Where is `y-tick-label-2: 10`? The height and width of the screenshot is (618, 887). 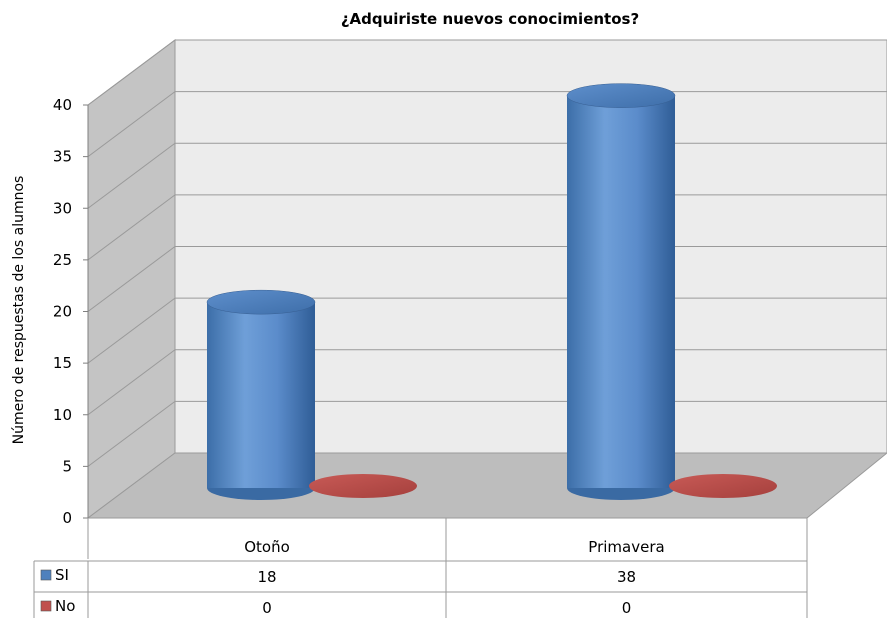 y-tick-label-2: 10 is located at coordinates (62, 415).